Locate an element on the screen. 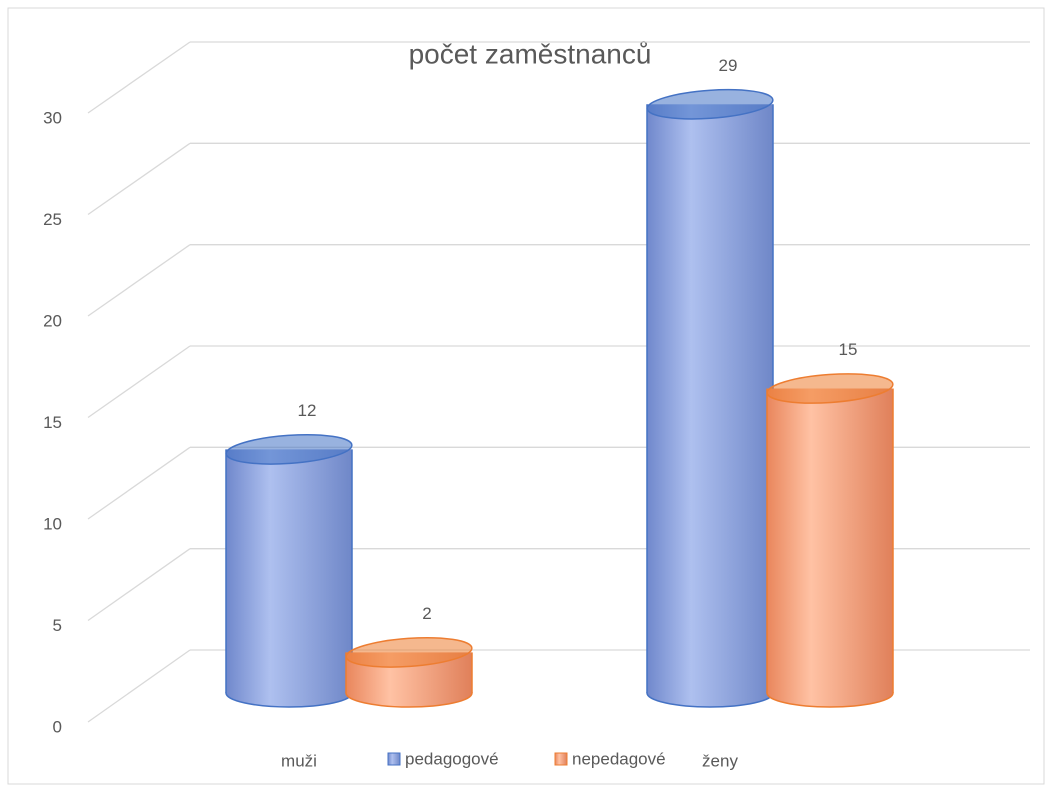 This screenshot has height=787, width=1047. data-label: 12 is located at coordinates (307, 410).